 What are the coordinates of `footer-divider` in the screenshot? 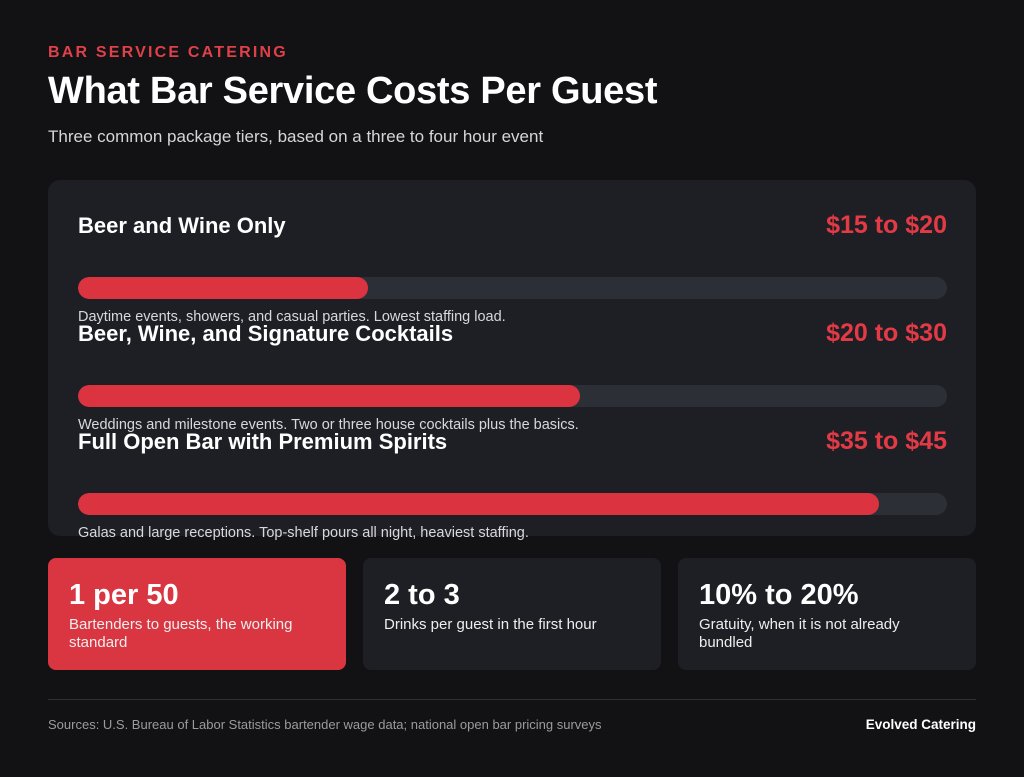 It's located at (512, 699).